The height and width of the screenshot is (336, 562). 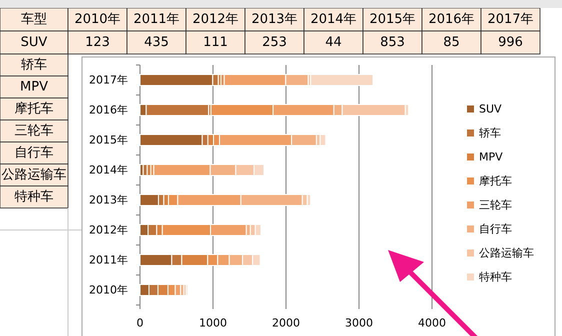 I want to click on text: 253, so click(x=274, y=42).